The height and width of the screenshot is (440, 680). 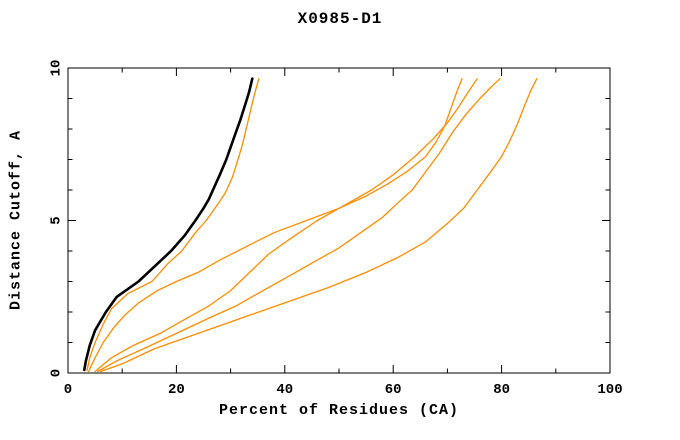 What do you see at coordinates (57, 373) in the screenshot?
I see `y-tick-label: 0` at bounding box center [57, 373].